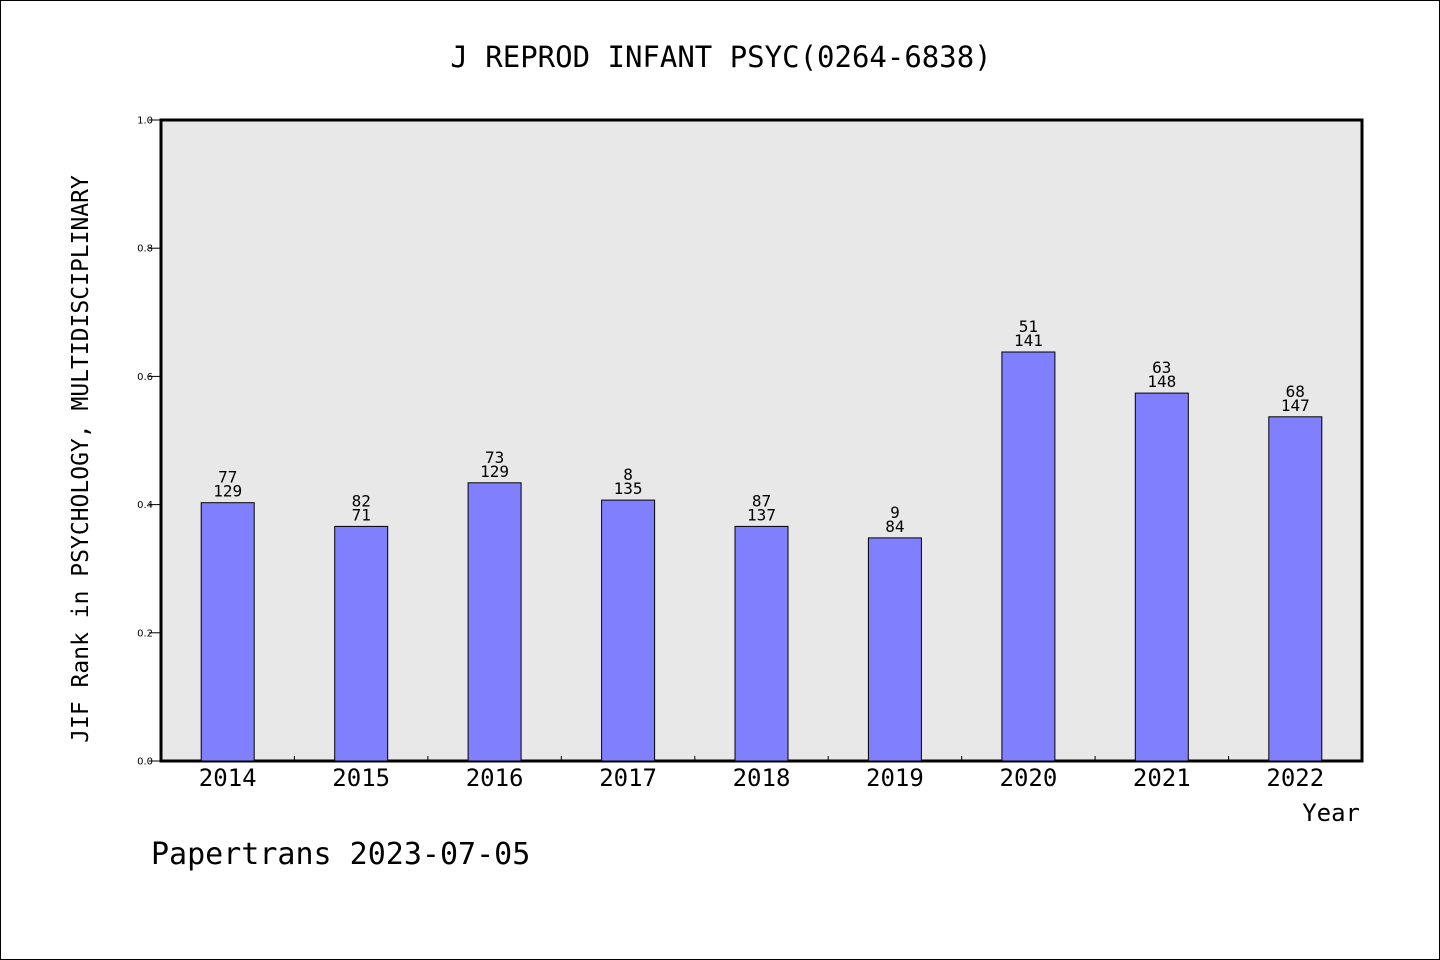  What do you see at coordinates (1295, 778) in the screenshot?
I see `x-tick-label-2022: 2022` at bounding box center [1295, 778].